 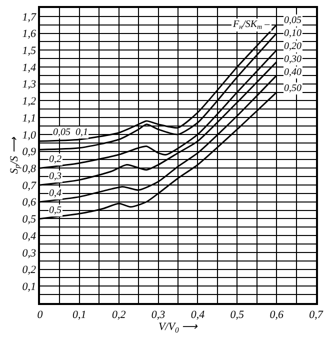 I want to click on y-tick-label: 1,6, so click(x=29, y=34).